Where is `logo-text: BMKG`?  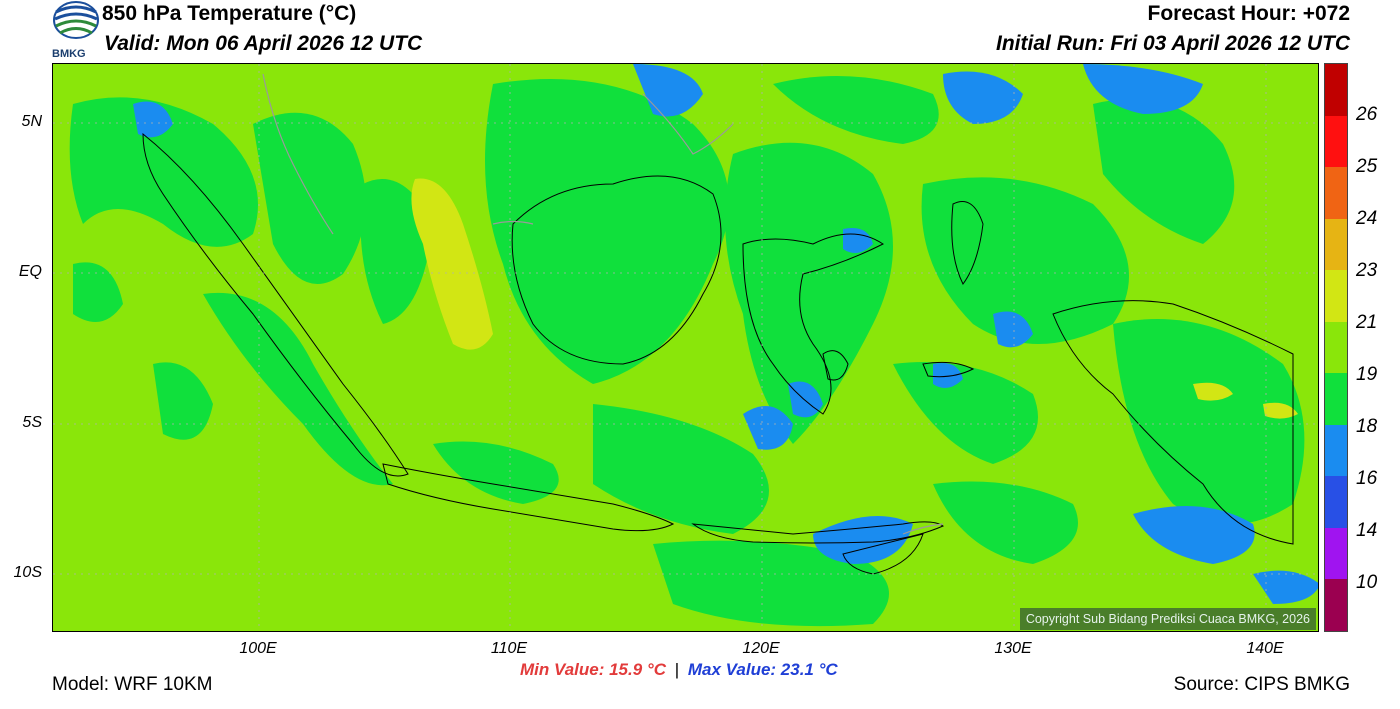 logo-text: BMKG is located at coordinates (69, 54).